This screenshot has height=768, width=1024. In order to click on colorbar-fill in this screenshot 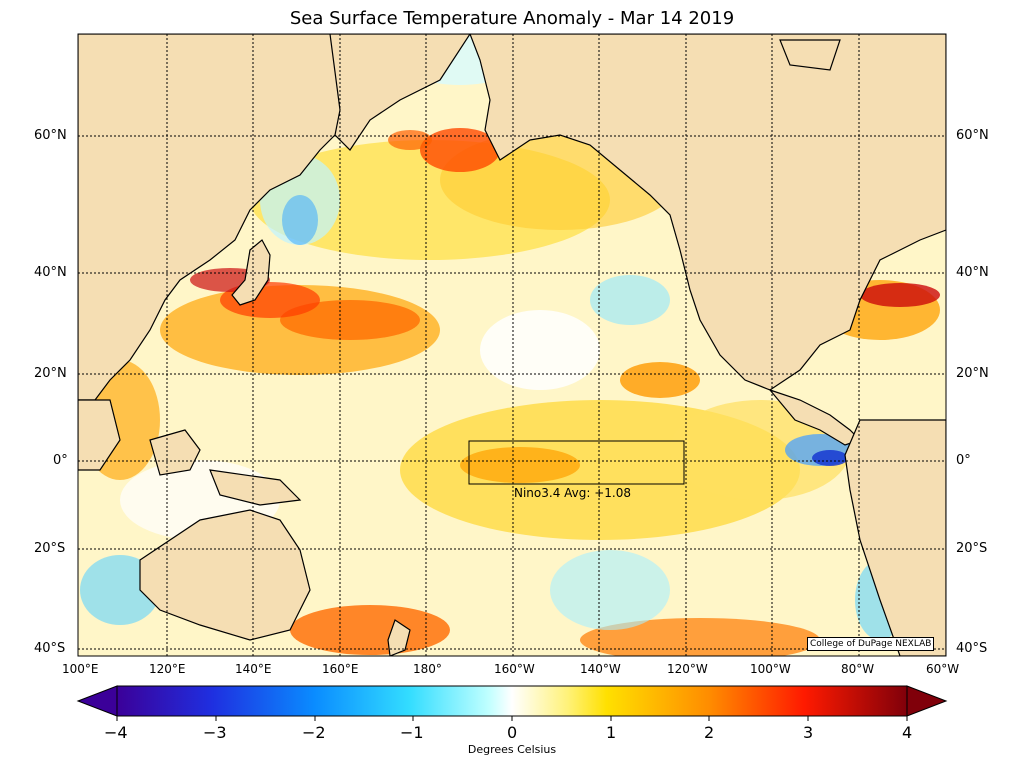, I will do `click(512, 701)`.